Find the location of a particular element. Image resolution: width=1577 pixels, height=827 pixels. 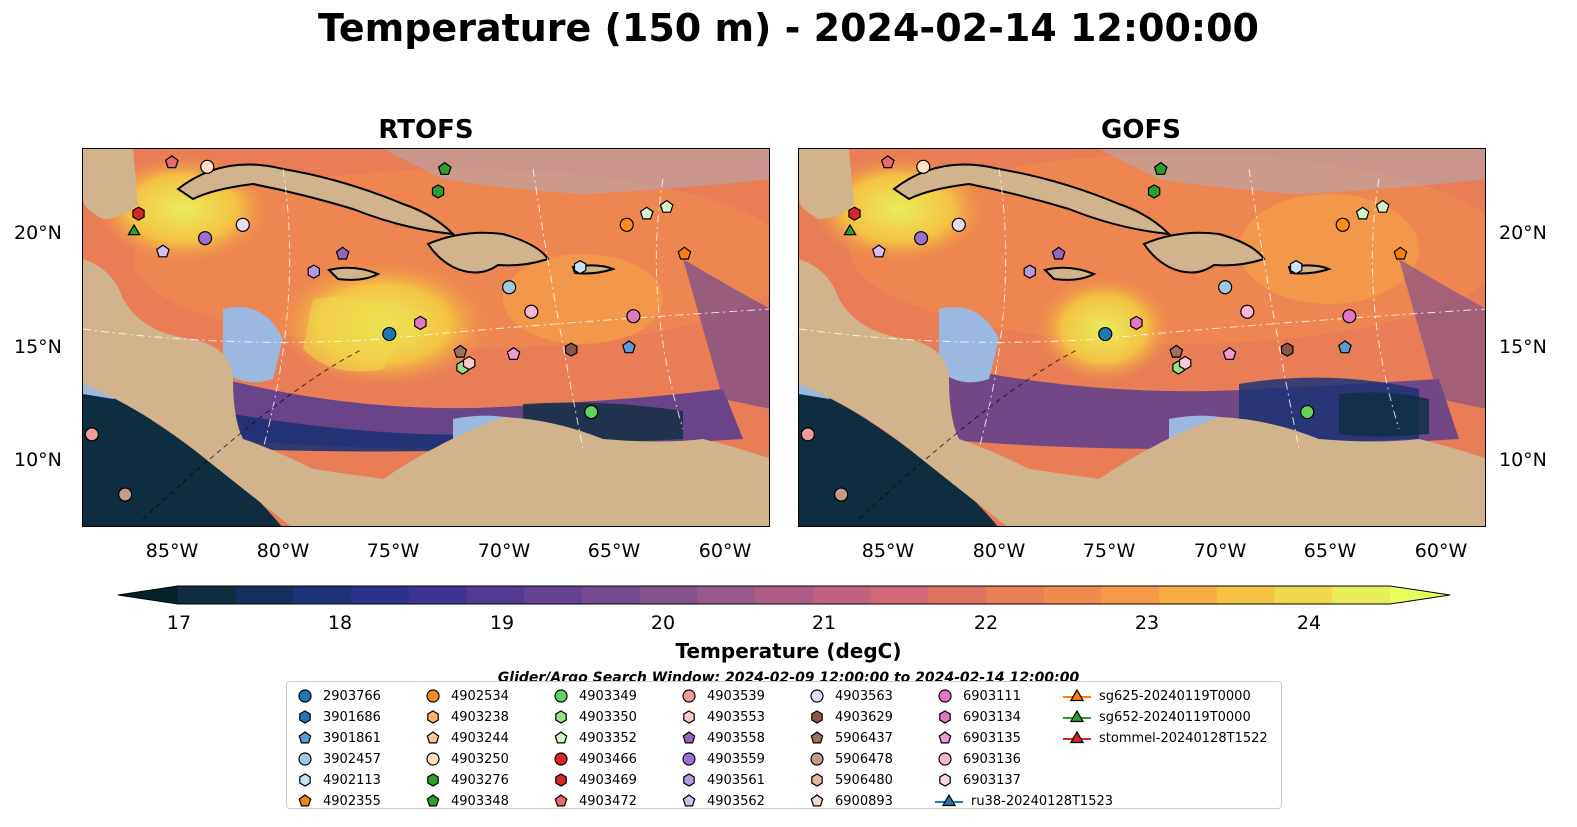

lat-label-10-left: 10°N is located at coordinates (38, 460).